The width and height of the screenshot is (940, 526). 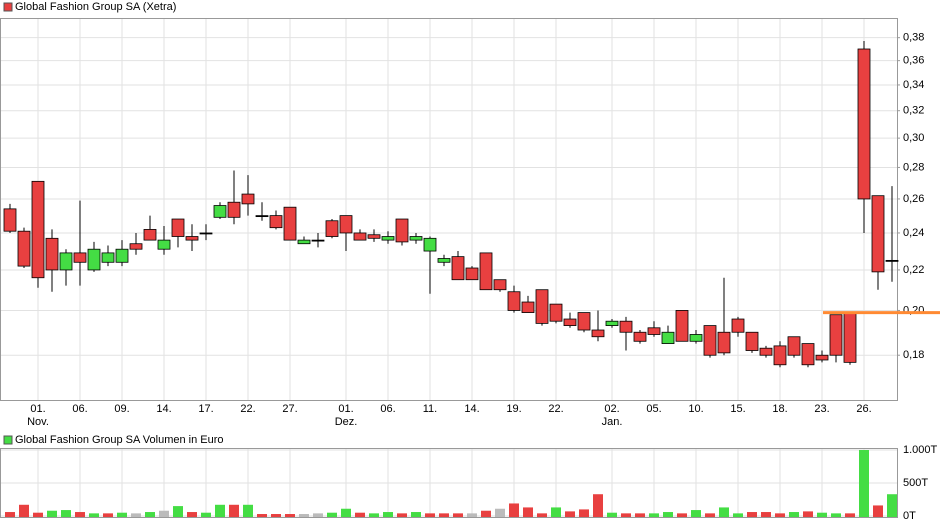 What do you see at coordinates (913, 355) in the screenshot?
I see `y-tick-label: 0,18` at bounding box center [913, 355].